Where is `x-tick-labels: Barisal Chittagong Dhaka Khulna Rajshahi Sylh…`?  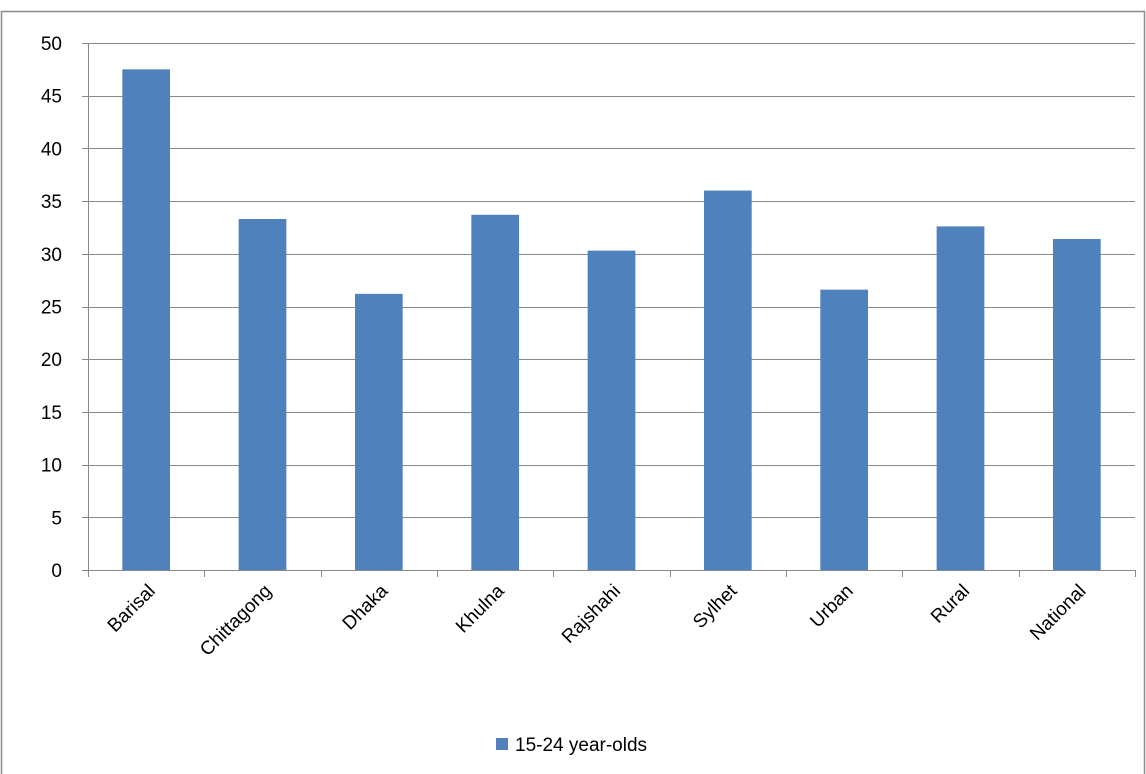
x-tick-labels: Barisal Chittagong Dhaka Khulna Rajshahi Sylh… is located at coordinates (597, 620).